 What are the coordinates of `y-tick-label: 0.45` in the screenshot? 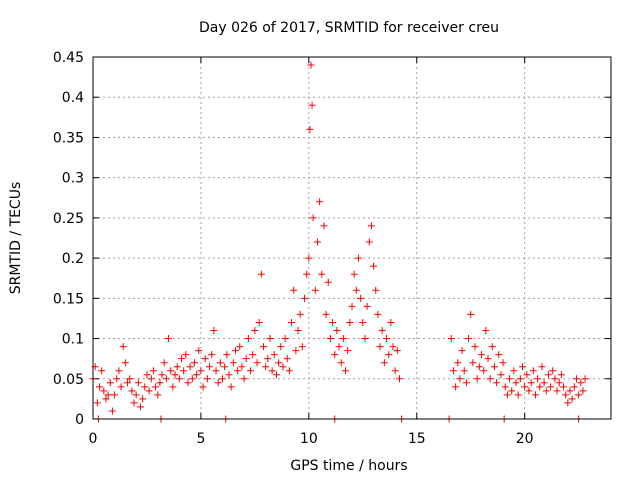 It's located at (68, 58).